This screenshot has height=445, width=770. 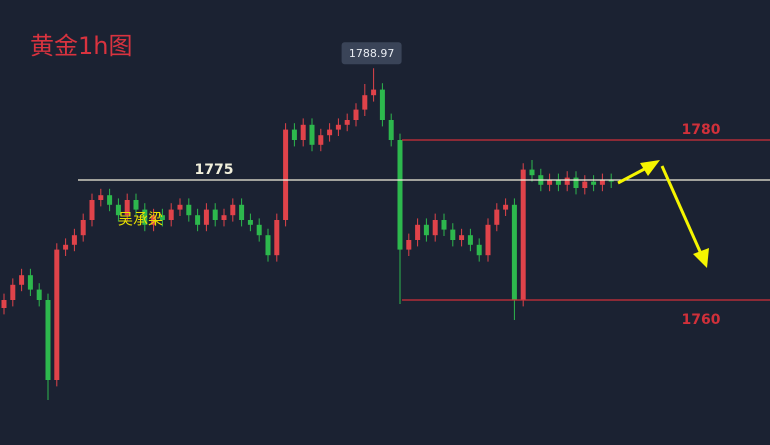 I want to click on price-tag-label: 1788.97, so click(x=372, y=53).